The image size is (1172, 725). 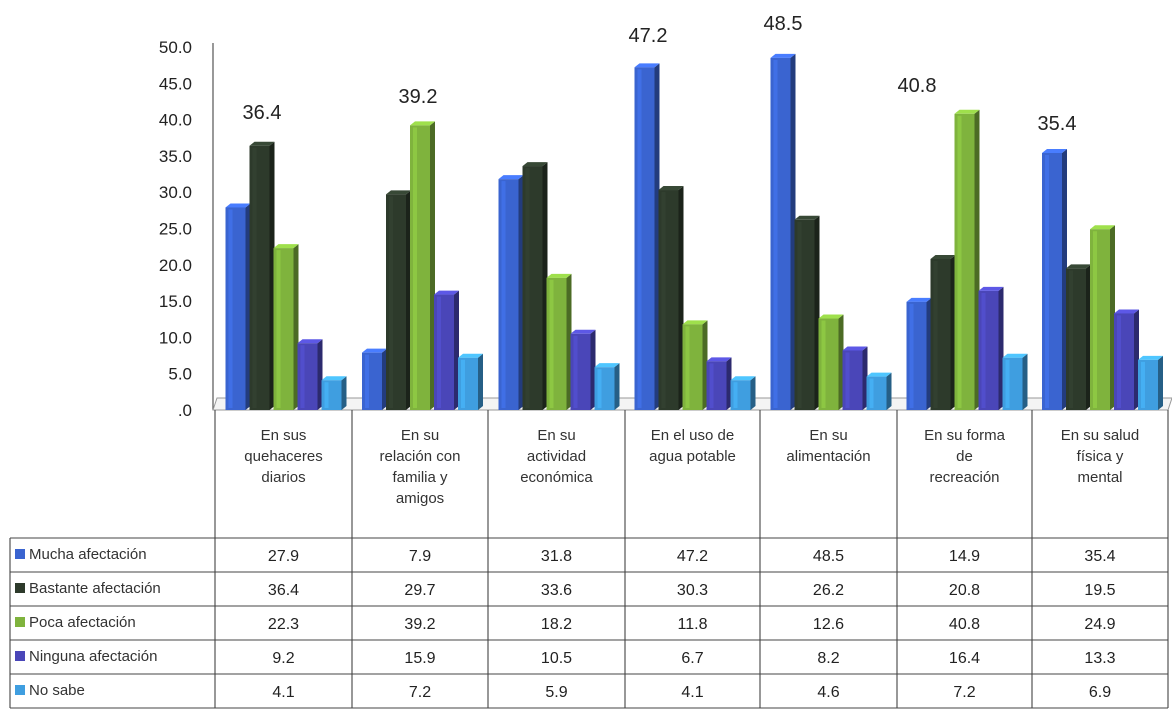 What do you see at coordinates (95, 588) in the screenshot?
I see `legend-label: Bastante afectación` at bounding box center [95, 588].